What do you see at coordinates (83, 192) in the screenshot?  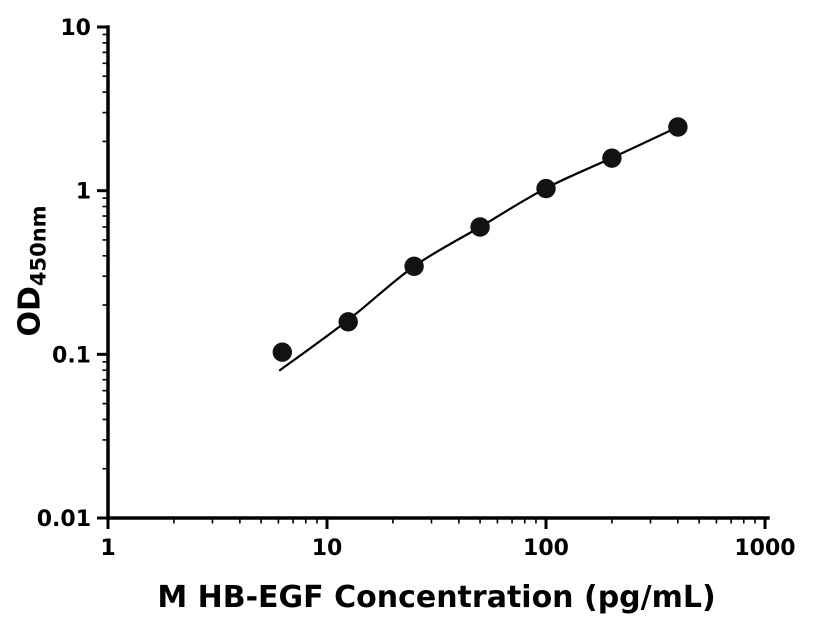 I see `y-tick-label: 1` at bounding box center [83, 192].